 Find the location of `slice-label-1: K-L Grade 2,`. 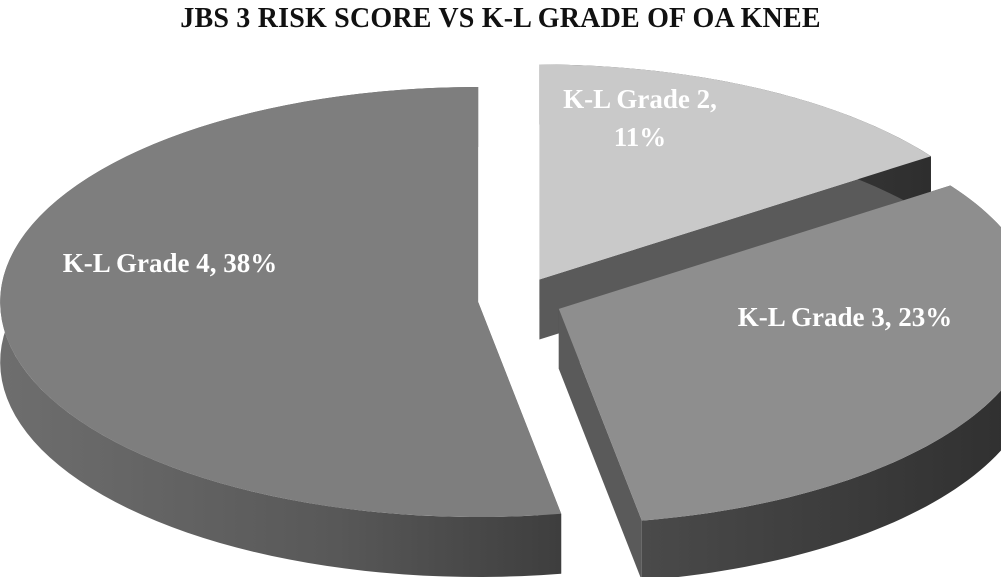

slice-label-1: K-L Grade 2, is located at coordinates (640, 99).